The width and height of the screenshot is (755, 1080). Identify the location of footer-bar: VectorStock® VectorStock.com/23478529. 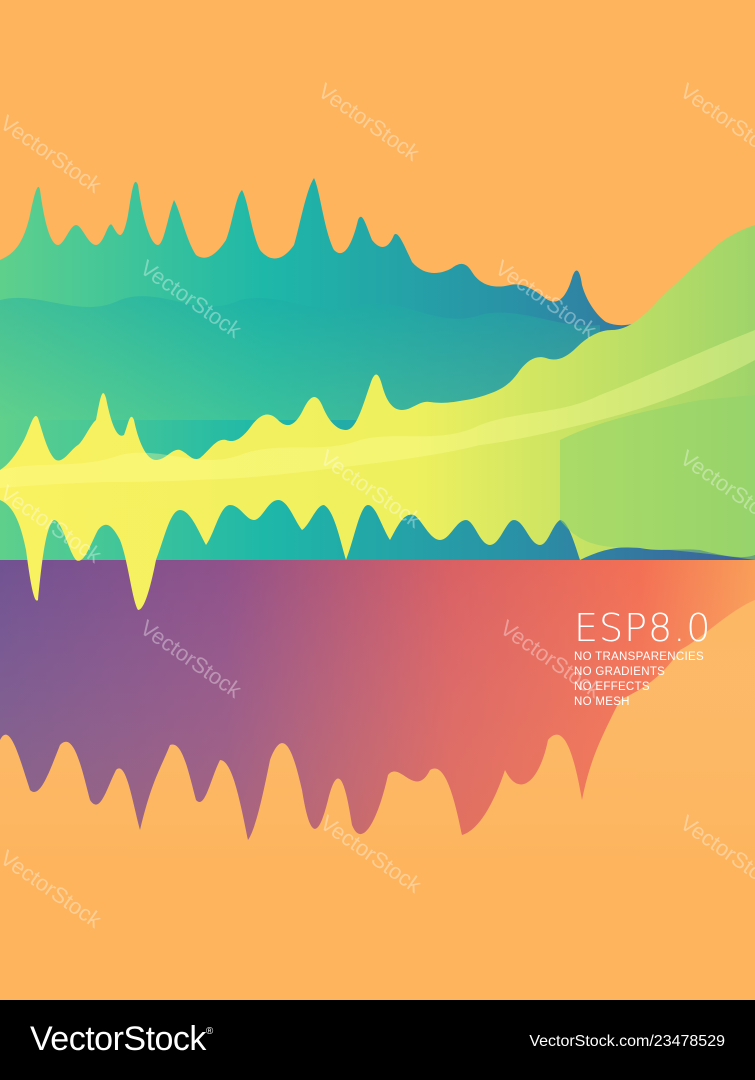
(377, 1040).